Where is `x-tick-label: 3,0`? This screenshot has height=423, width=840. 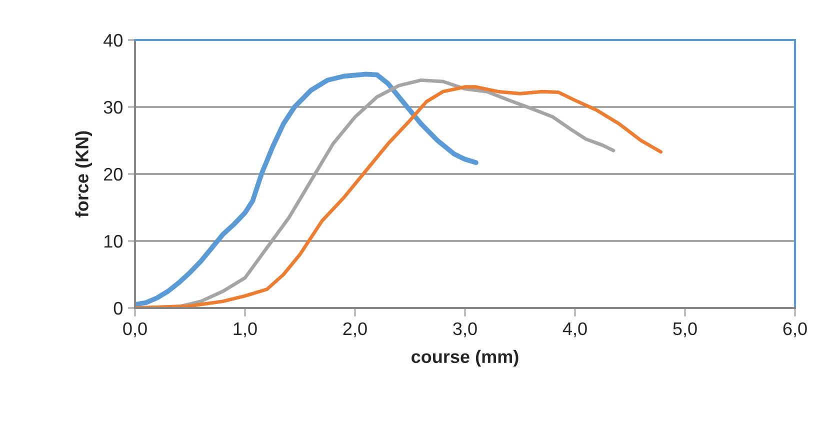 x-tick-label: 3,0 is located at coordinates (465, 330).